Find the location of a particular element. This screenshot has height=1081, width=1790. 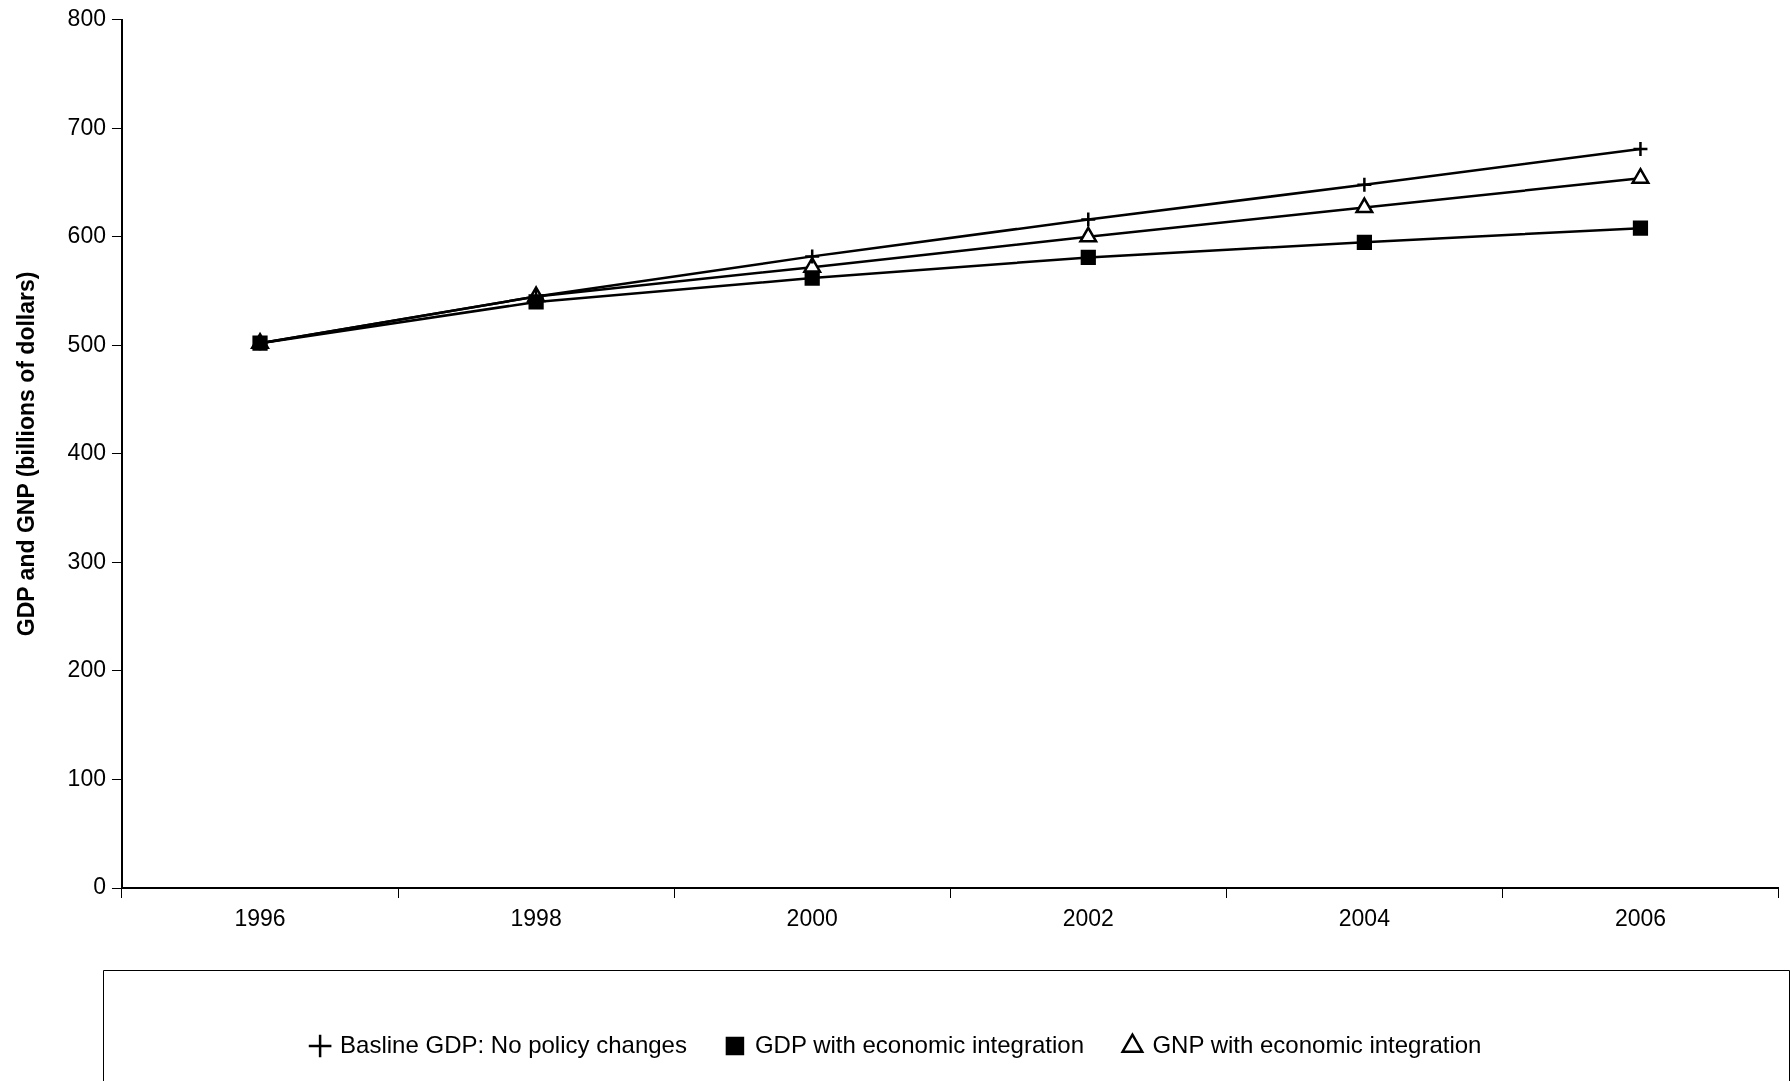

x-tick-label: 2002 is located at coordinates (1088, 918).